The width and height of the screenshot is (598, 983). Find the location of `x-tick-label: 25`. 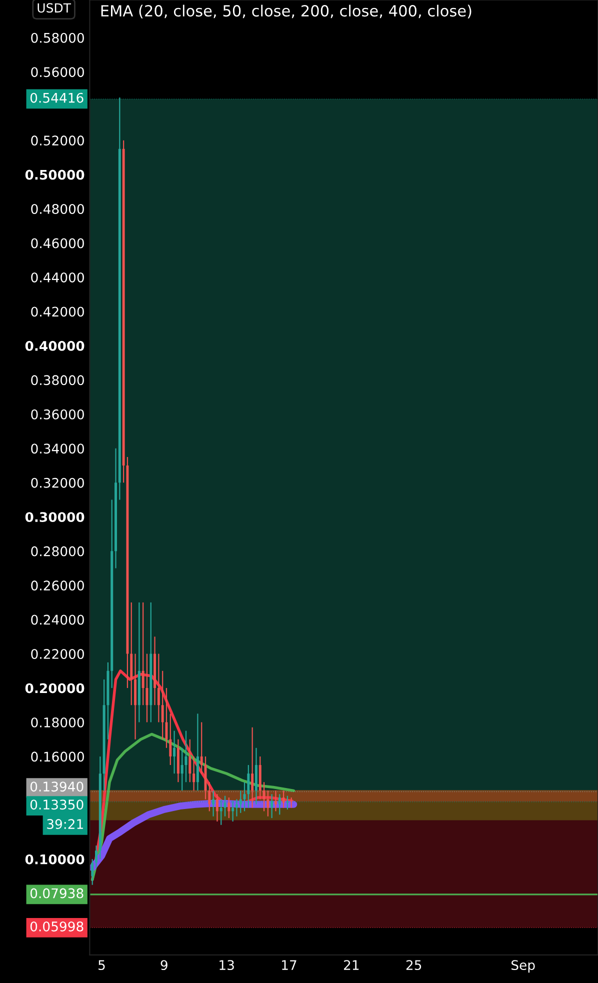

x-tick-label: 25 is located at coordinates (414, 965).